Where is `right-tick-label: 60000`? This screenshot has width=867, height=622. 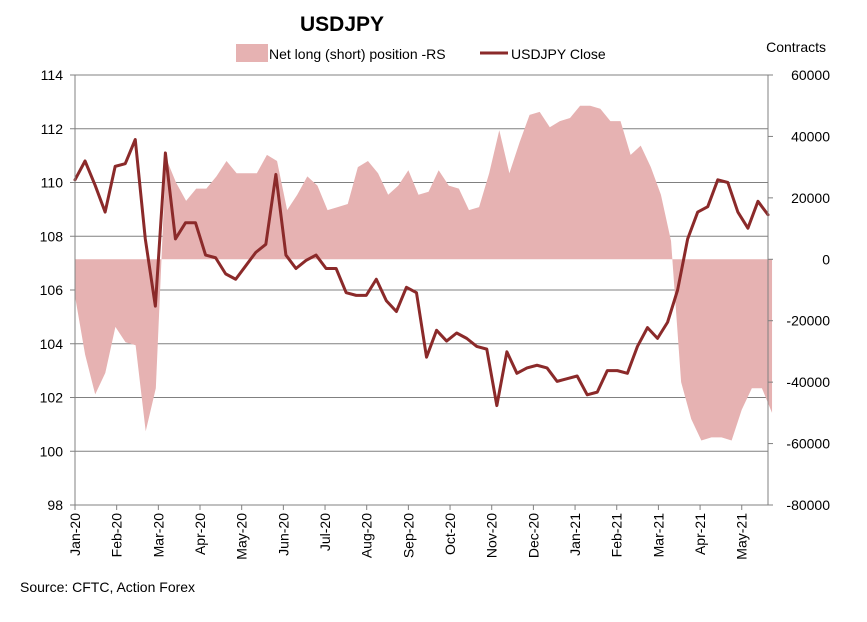 right-tick-label: 60000 is located at coordinates (810, 75).